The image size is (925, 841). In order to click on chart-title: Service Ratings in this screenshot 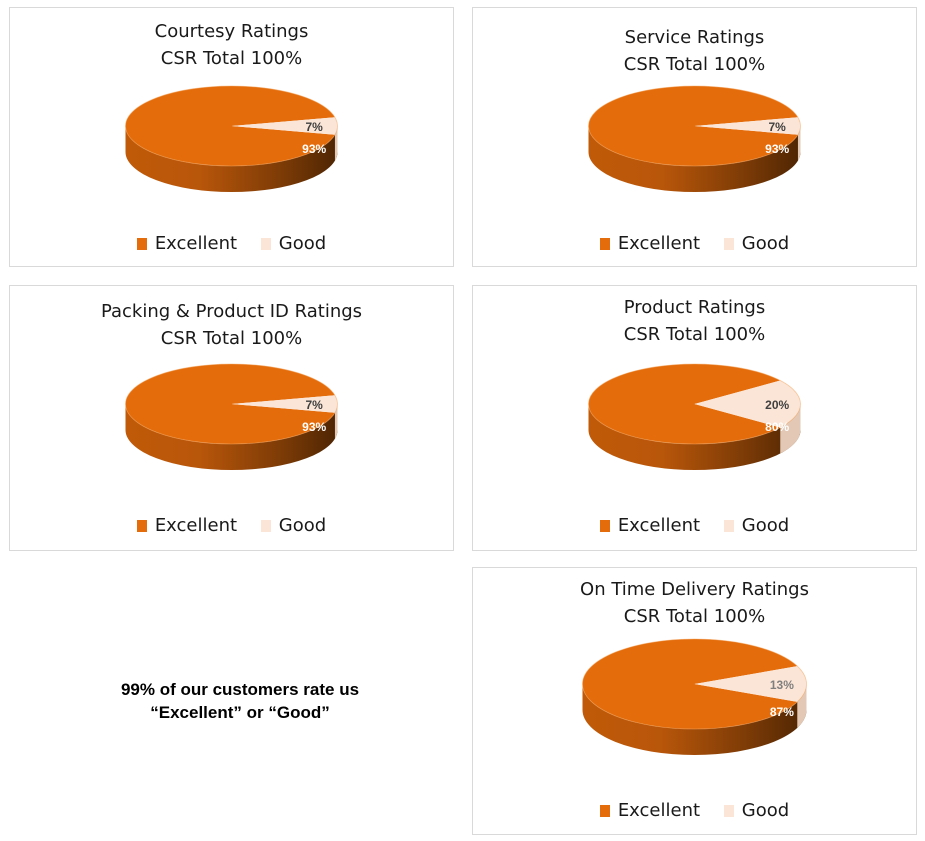, I will do `click(694, 37)`.